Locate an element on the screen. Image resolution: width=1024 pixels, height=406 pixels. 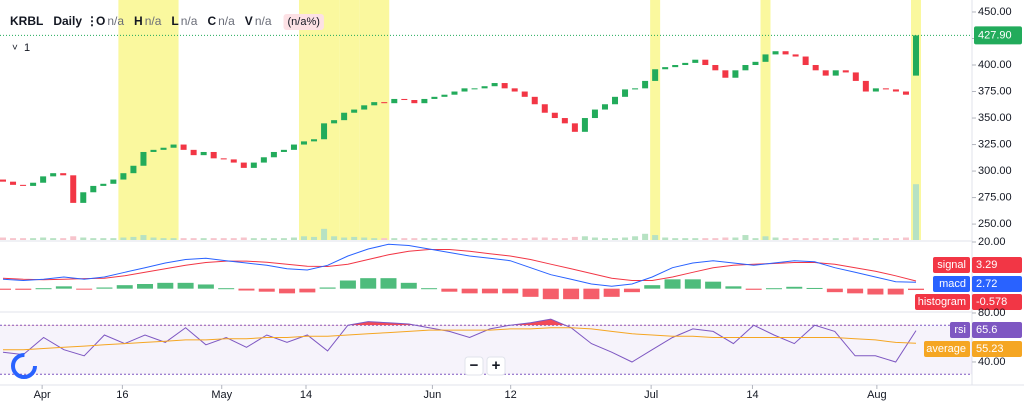
zoom-label: − is located at coordinates (474, 365).